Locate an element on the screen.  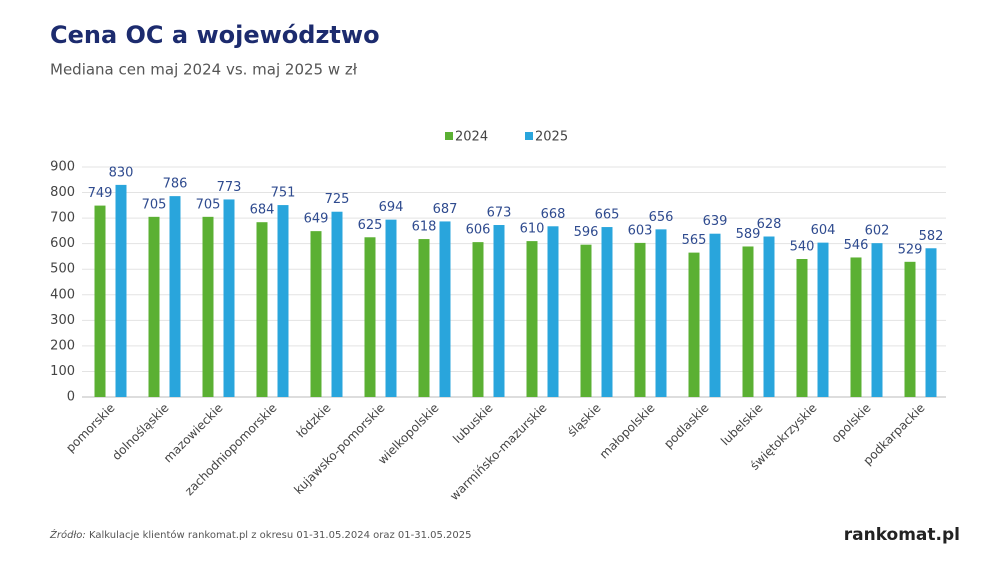
value-label: 684 is located at coordinates (262, 210).